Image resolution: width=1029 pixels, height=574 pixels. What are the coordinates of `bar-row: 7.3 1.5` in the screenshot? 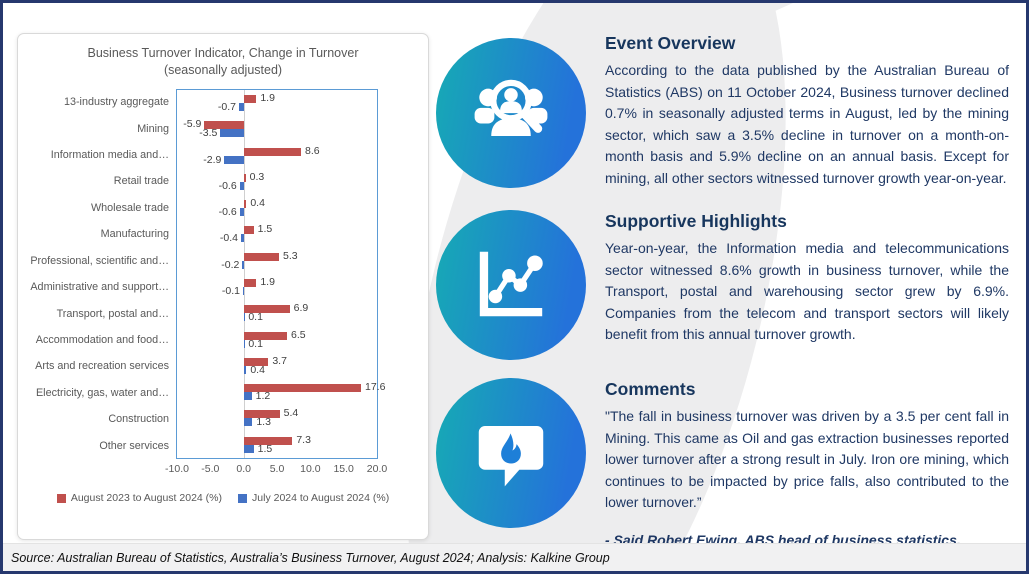 It's located at (277, 445).